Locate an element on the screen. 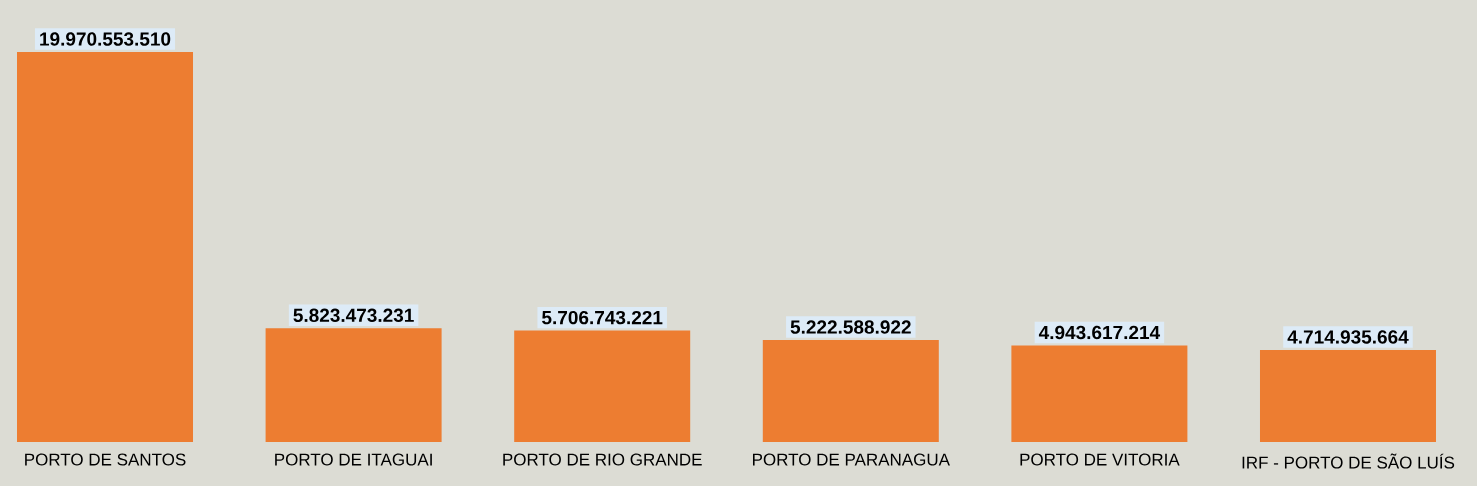 The width and height of the screenshot is (1477, 486). data-label: 5.823.473.231 is located at coordinates (353, 315).